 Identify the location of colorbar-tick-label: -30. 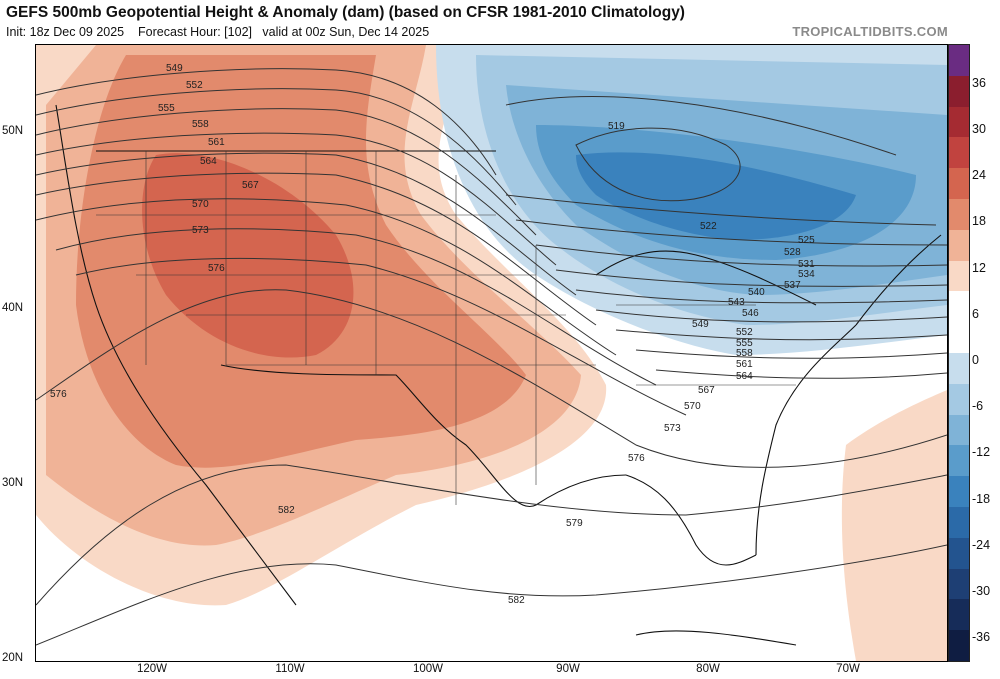
(981, 591).